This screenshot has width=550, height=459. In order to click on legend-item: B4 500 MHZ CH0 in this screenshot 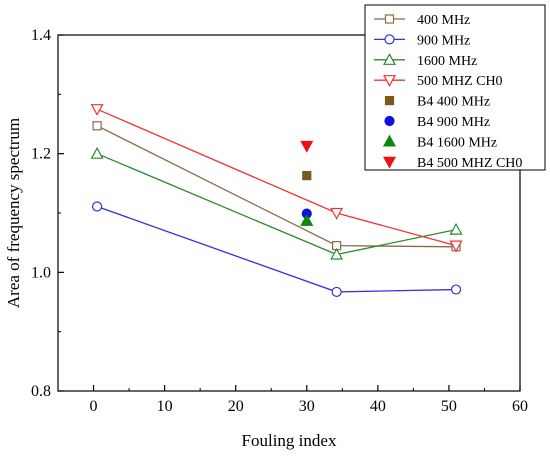, I will do `click(452, 163)`.